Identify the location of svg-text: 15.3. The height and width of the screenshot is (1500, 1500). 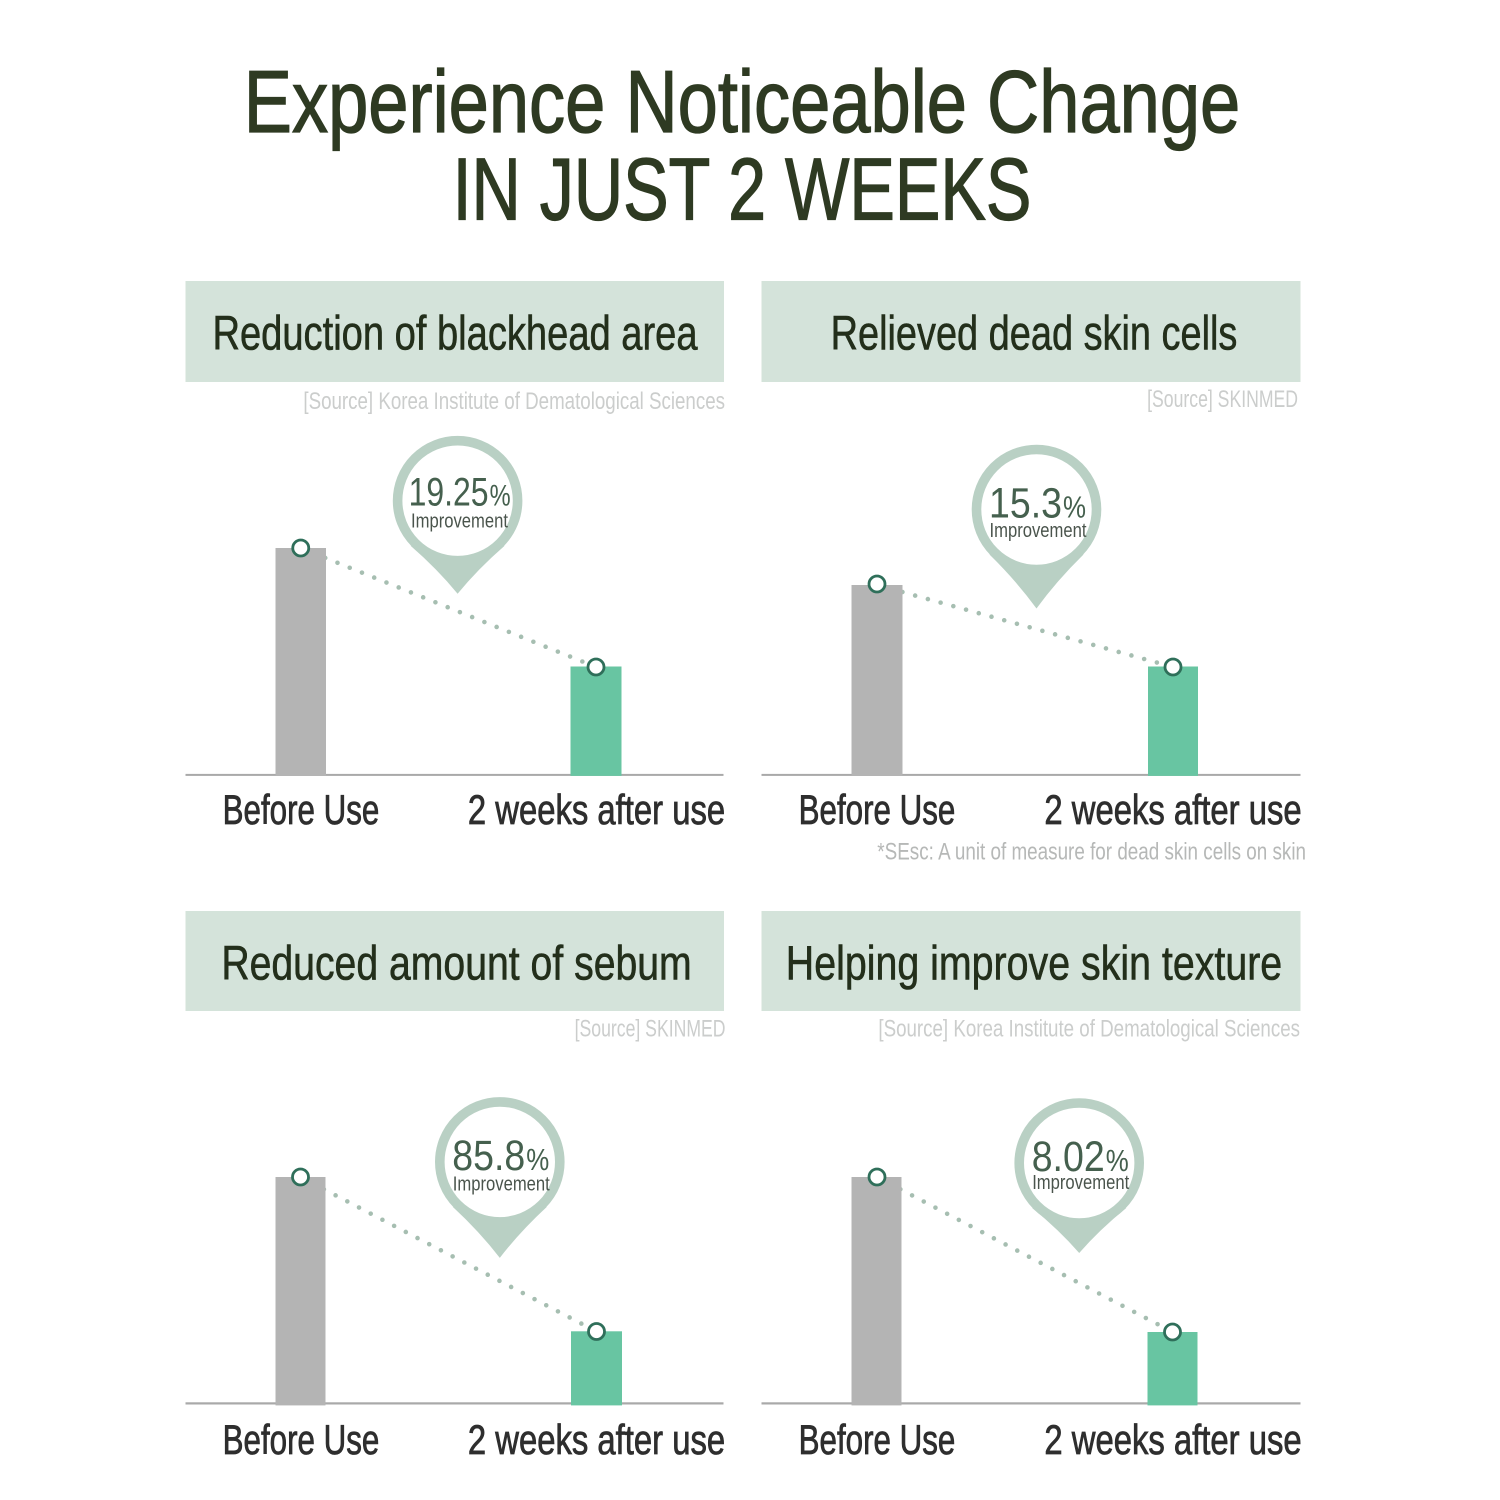
(1025, 504).